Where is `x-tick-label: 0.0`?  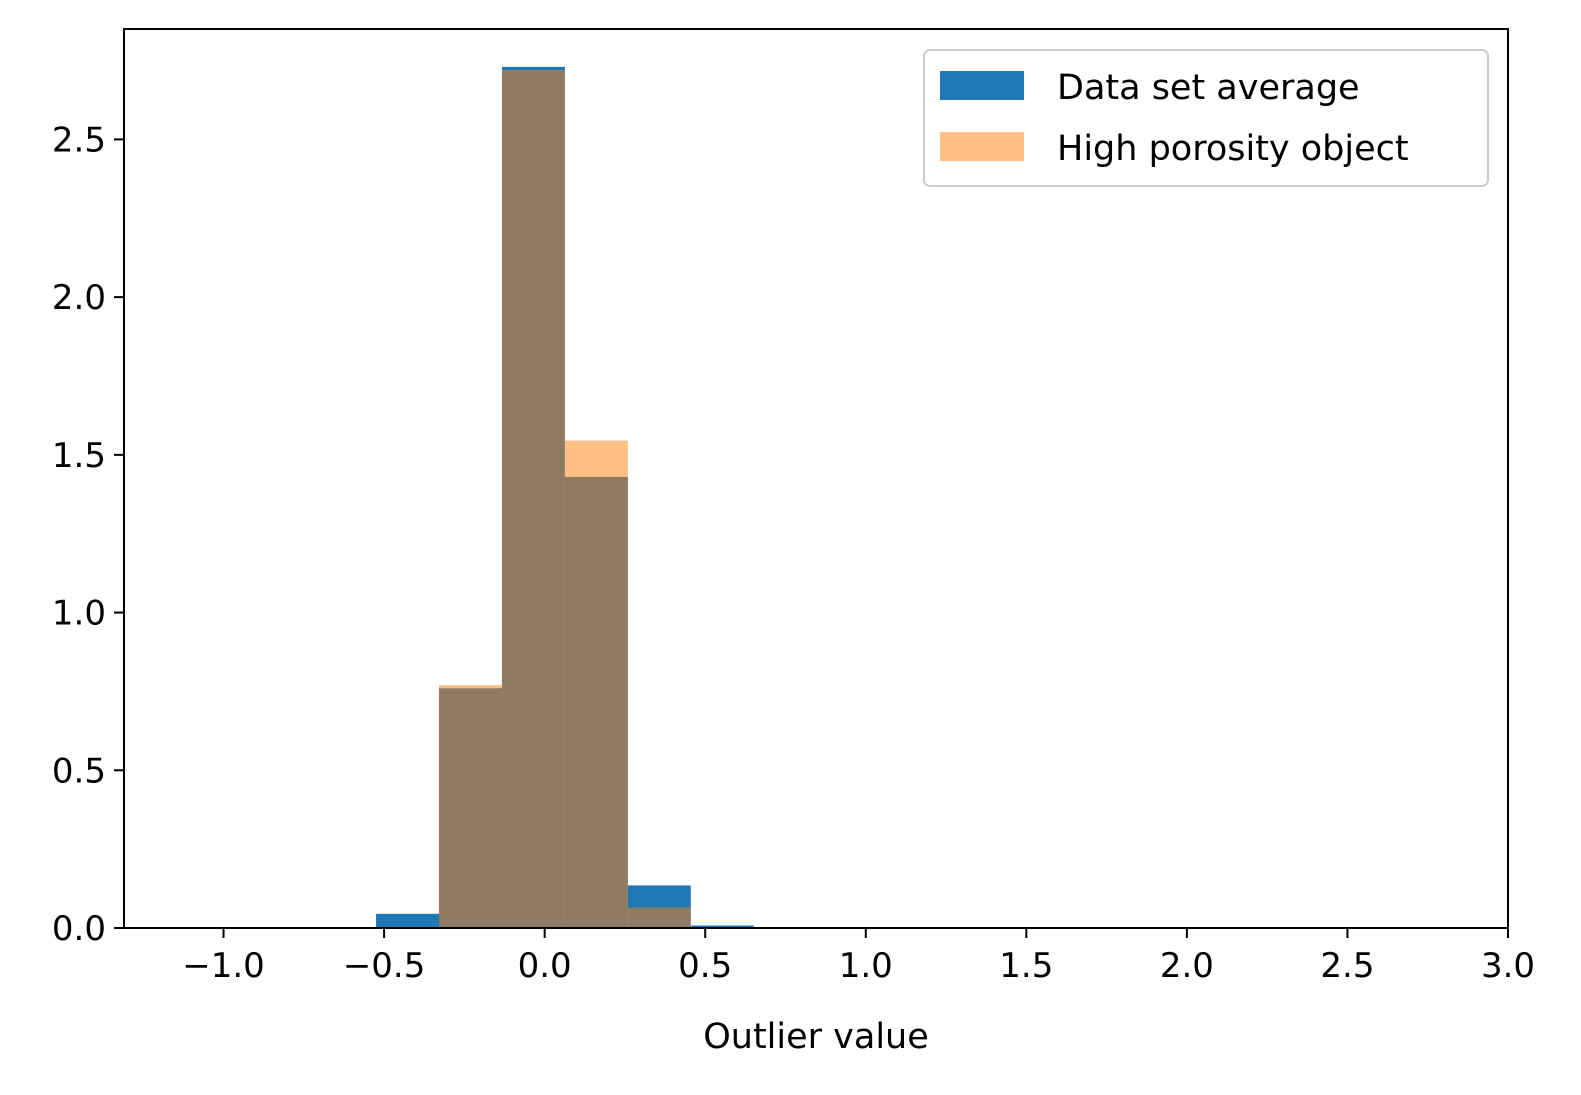
x-tick-label: 0.0 is located at coordinates (545, 966).